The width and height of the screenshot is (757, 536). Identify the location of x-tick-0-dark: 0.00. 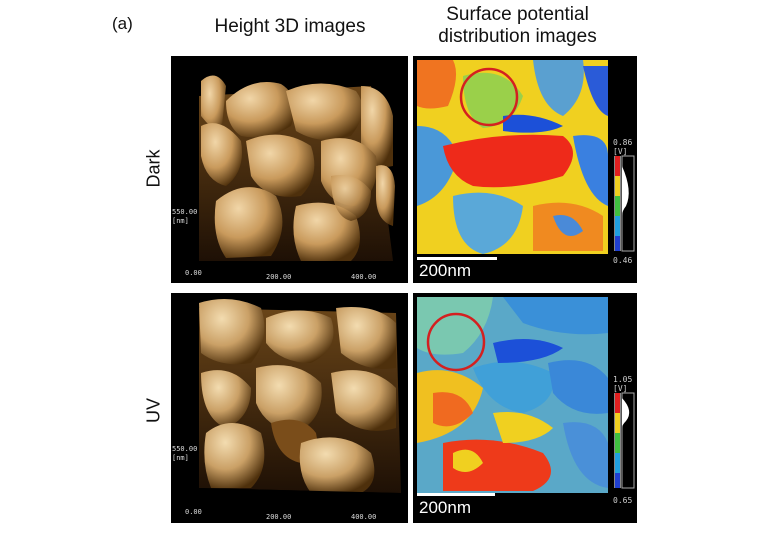
(193, 273).